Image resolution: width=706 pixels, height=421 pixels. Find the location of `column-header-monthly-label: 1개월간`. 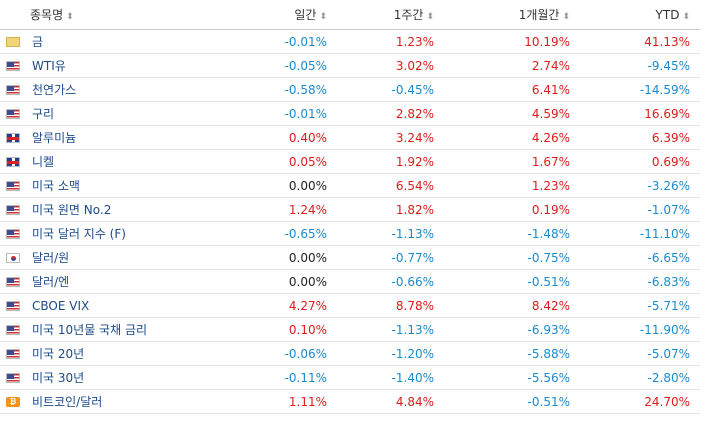

column-header-monthly-label: 1개월간 is located at coordinates (539, 15).